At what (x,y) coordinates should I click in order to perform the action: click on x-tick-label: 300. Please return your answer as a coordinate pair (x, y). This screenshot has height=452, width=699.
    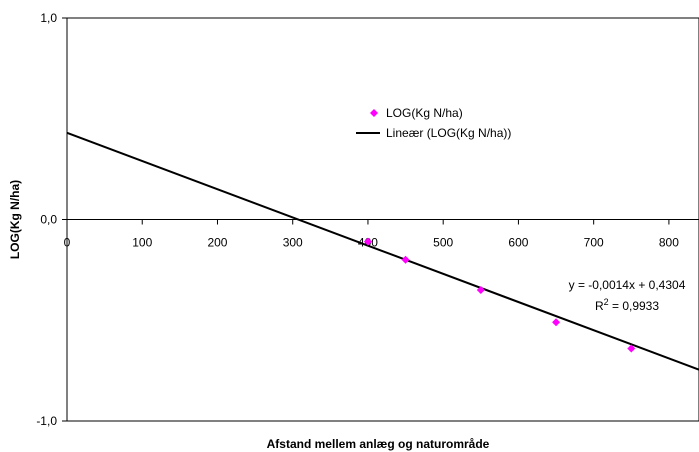
    Looking at the image, I should click on (293, 243).